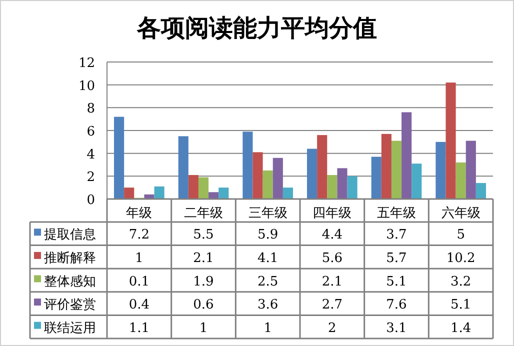 The width and height of the screenshot is (514, 346). What do you see at coordinates (139, 282) in the screenshot?
I see `data-label: 0.1` at bounding box center [139, 282].